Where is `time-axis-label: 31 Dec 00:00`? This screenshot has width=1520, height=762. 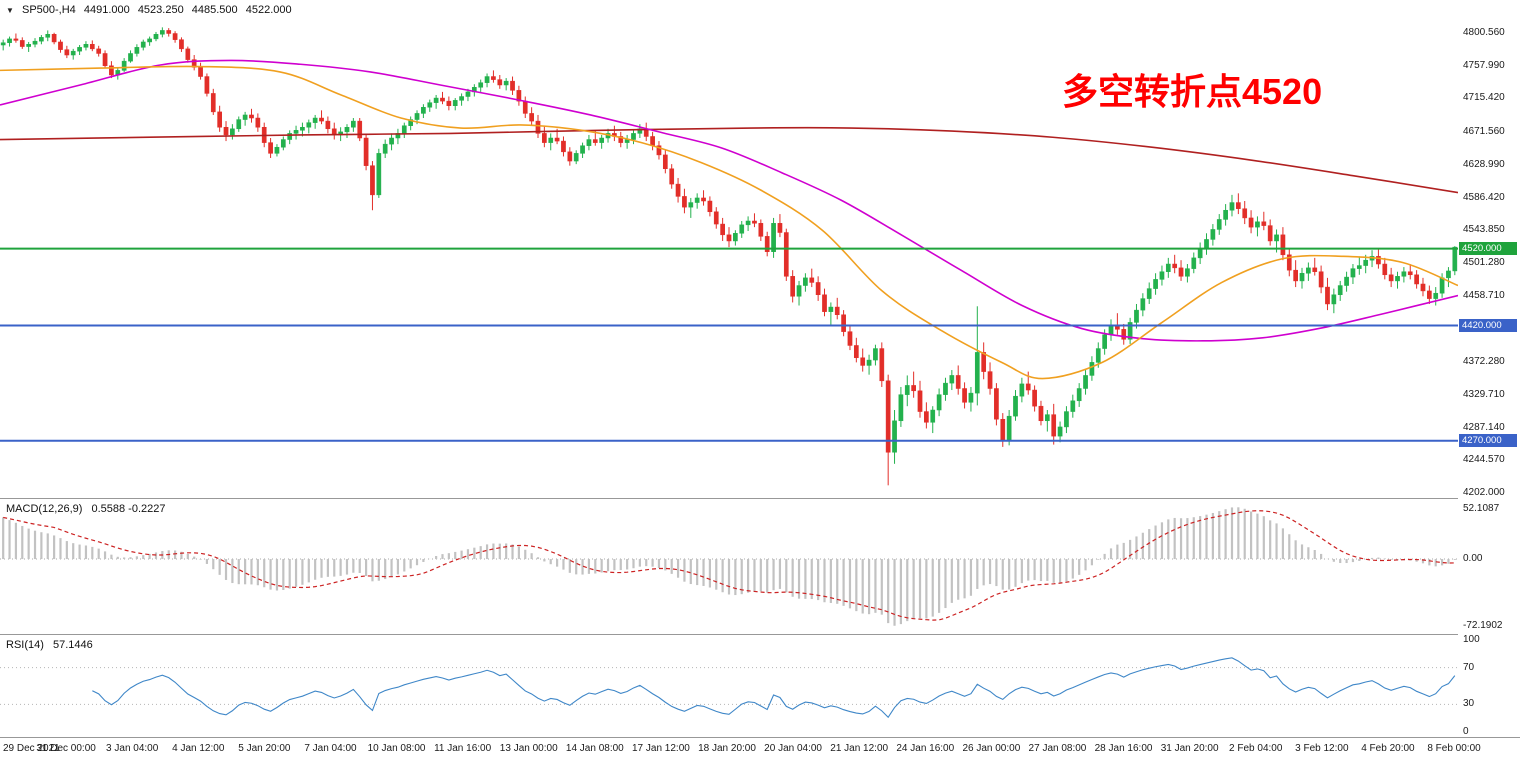 time-axis-label: 31 Dec 00:00 is located at coordinates (66, 748).